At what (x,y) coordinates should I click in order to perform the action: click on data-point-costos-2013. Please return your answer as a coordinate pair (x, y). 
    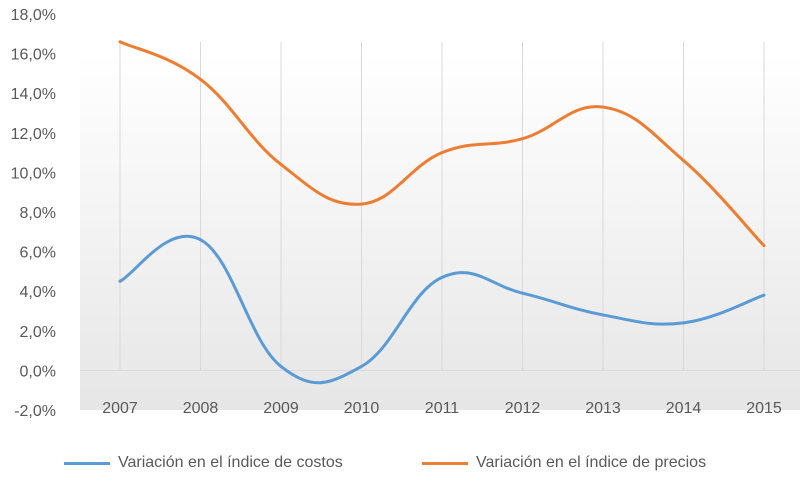
    Looking at the image, I should click on (603, 315).